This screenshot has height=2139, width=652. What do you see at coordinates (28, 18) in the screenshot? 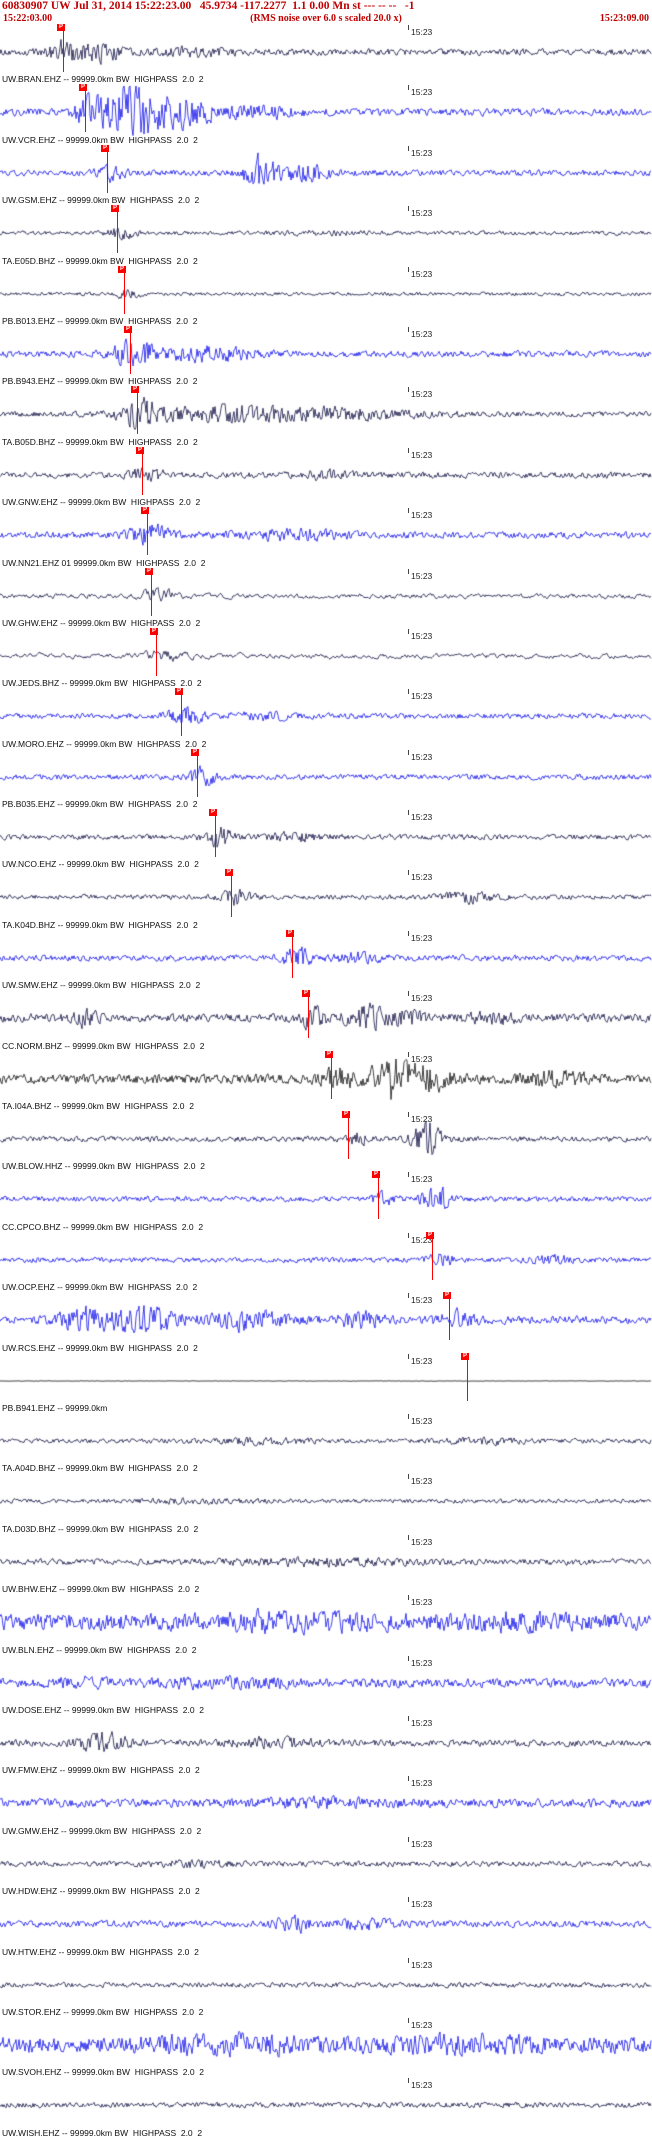
I see `window-start-time: 15:22:03.00` at bounding box center [28, 18].